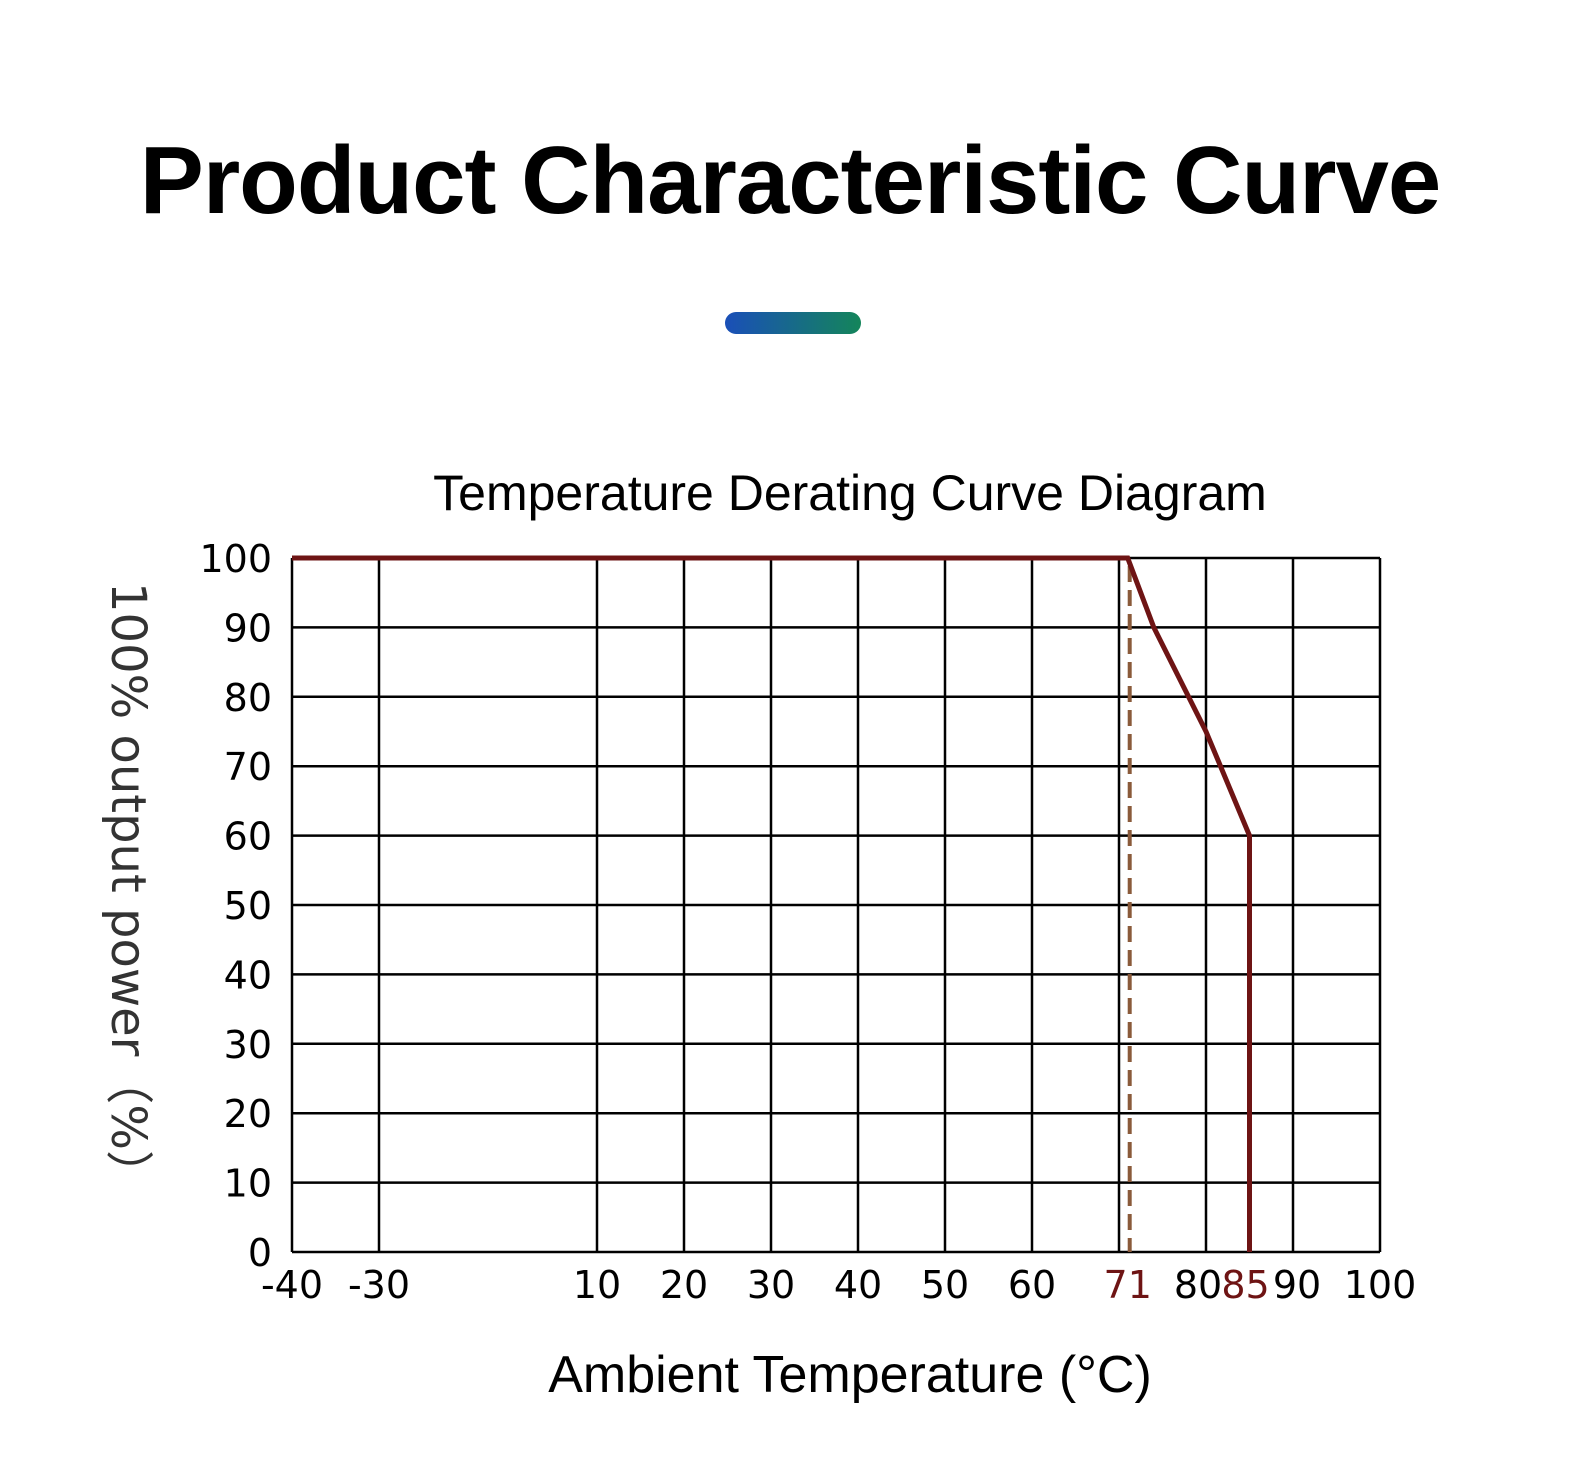  Describe the element at coordinates (379, 1285) in the screenshot. I see `x-tick-label: -30` at that location.